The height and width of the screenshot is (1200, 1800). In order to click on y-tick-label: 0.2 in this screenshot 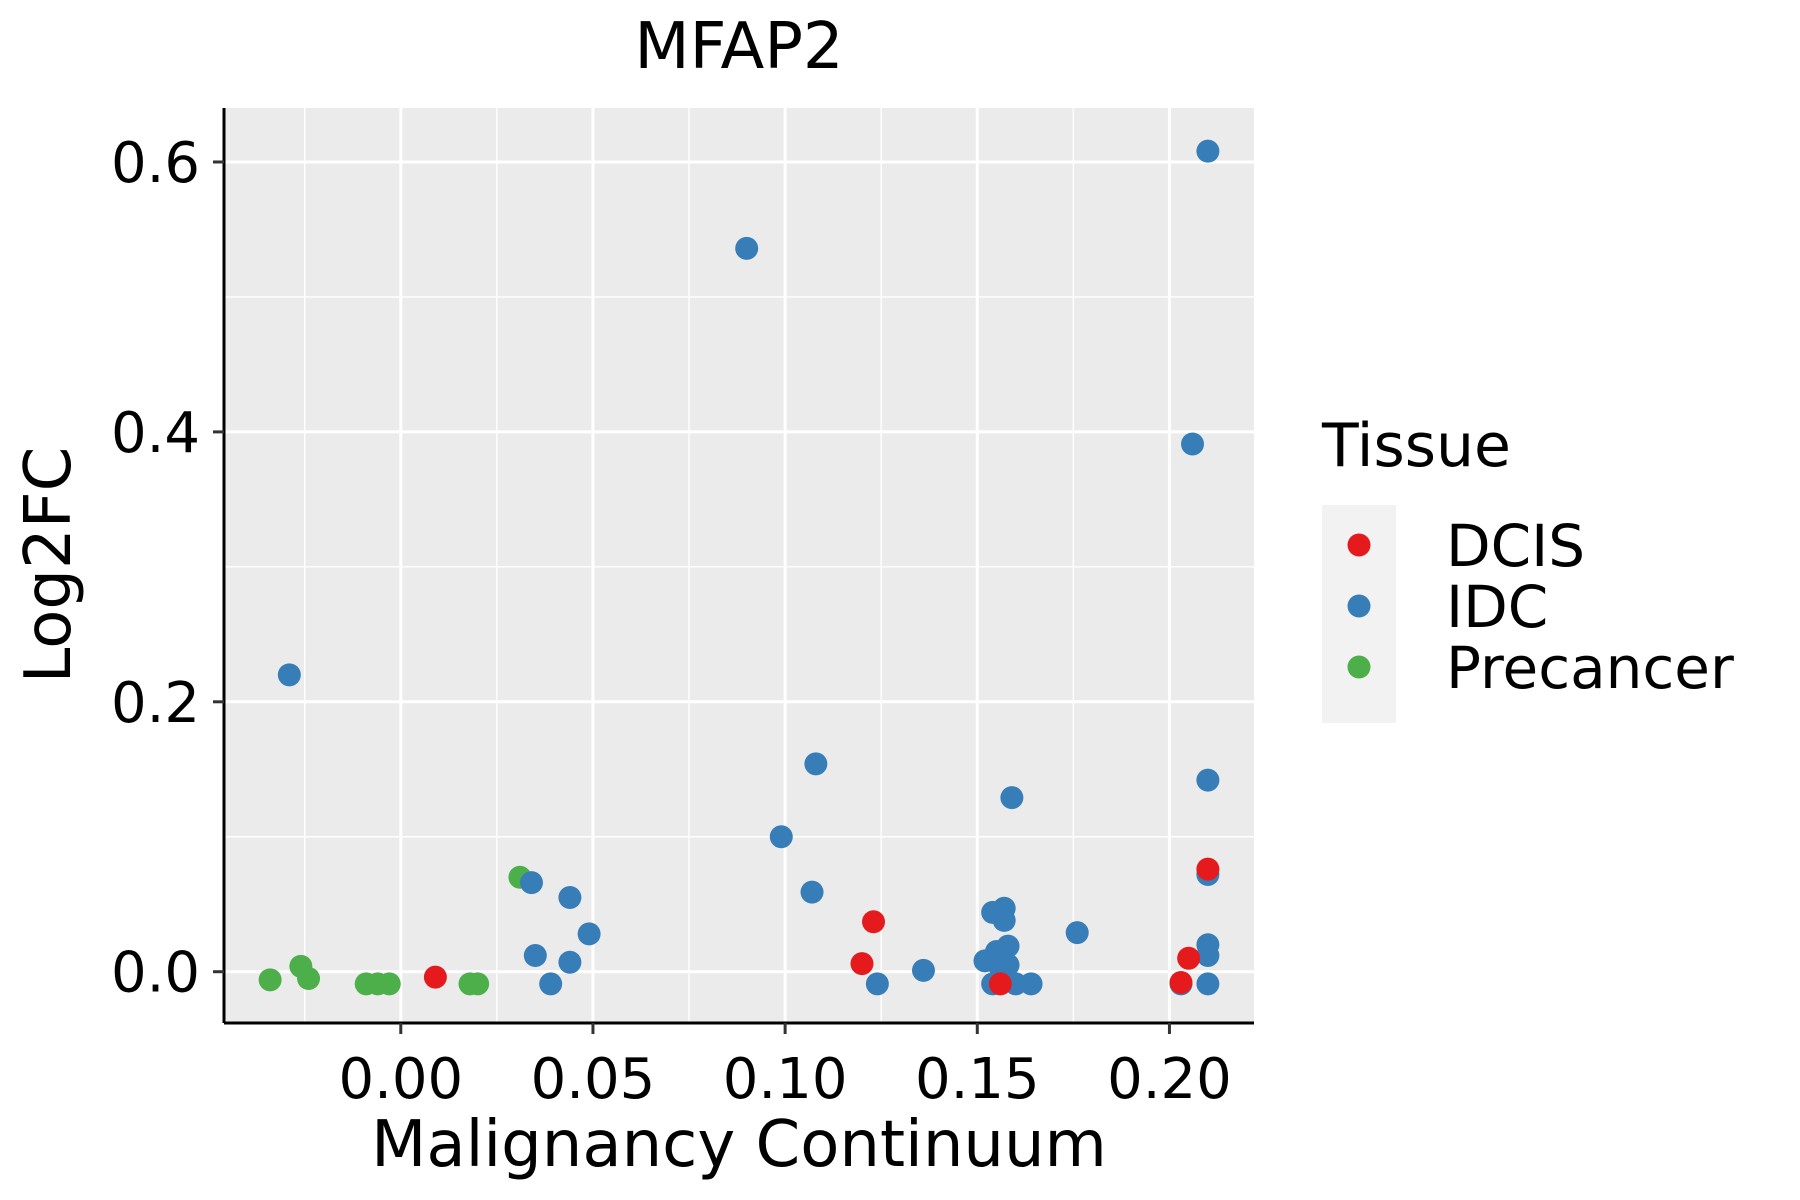, I will do `click(155, 703)`.